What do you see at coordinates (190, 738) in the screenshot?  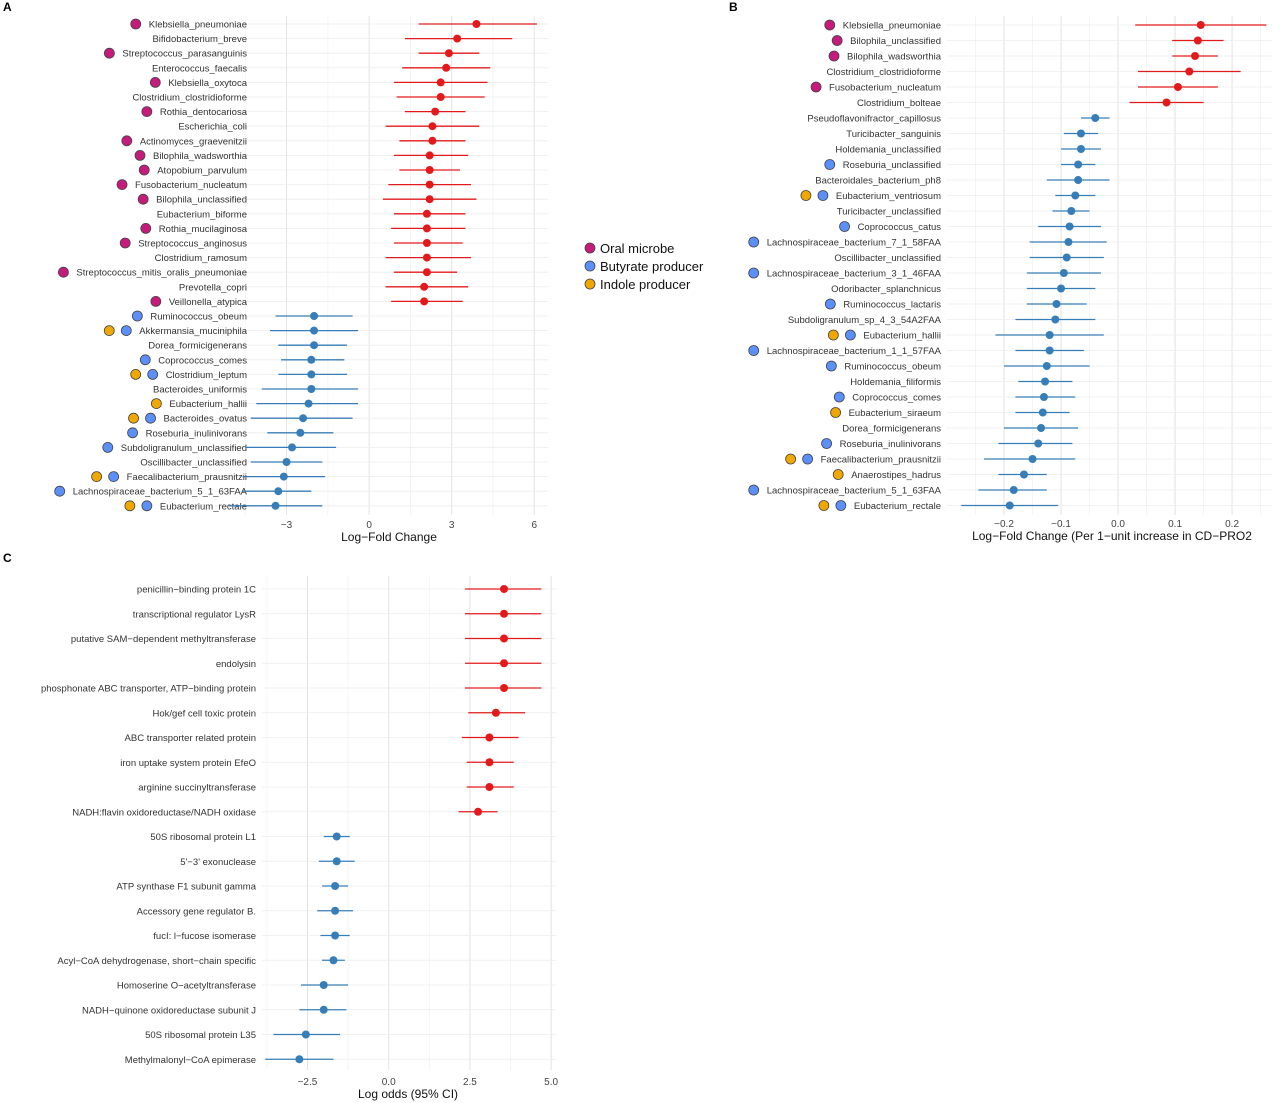 I see `row-label: ABC transporter related protein` at bounding box center [190, 738].